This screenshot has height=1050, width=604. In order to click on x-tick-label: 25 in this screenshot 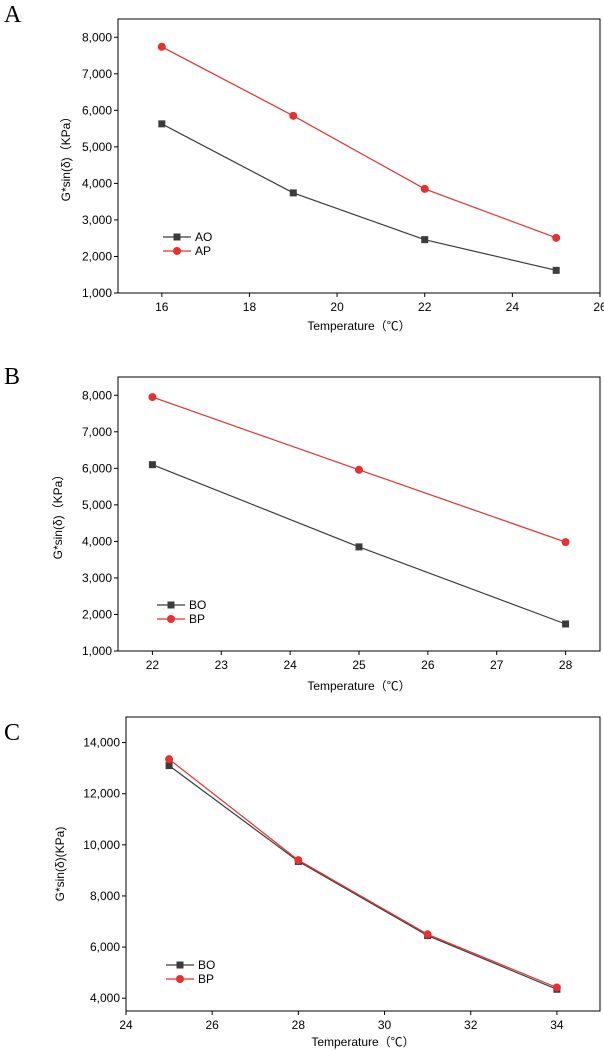, I will do `click(359, 665)`.